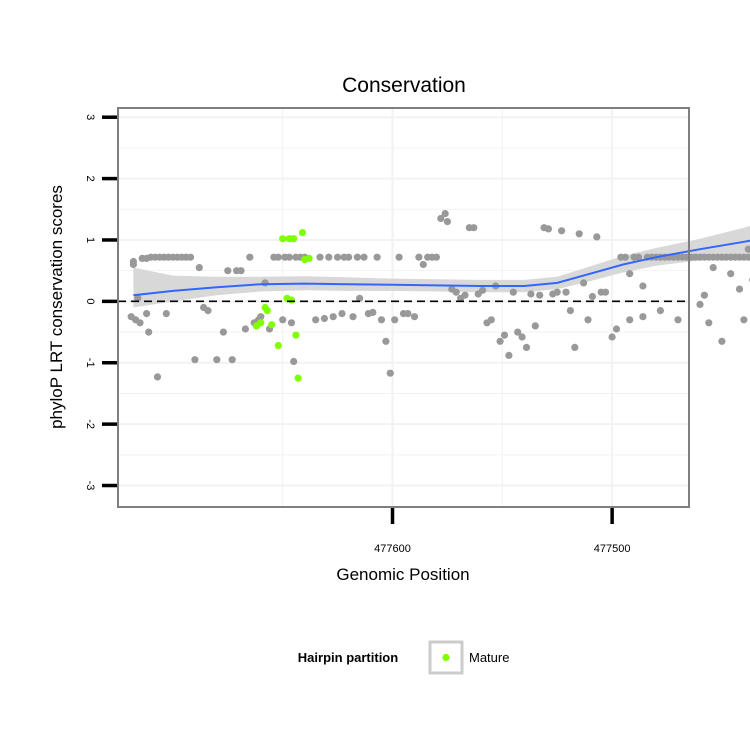  I want to click on x-axis-title: Genomic Position, so click(402, 574).